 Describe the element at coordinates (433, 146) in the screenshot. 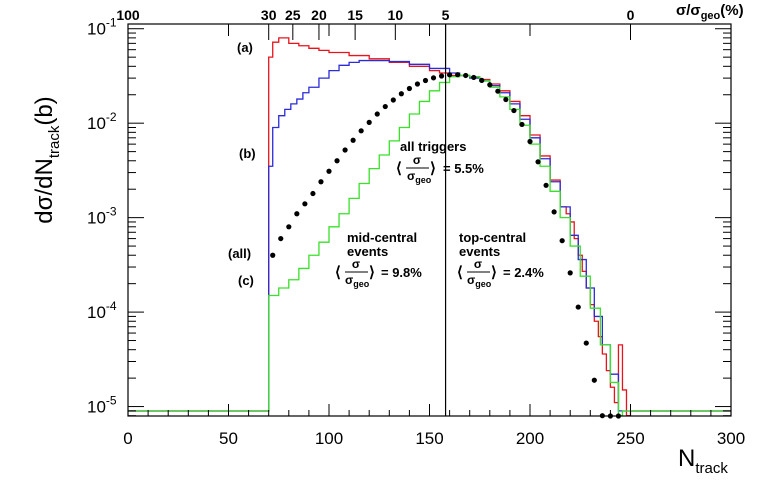

I see `all-triggers-title: all triggers` at that location.